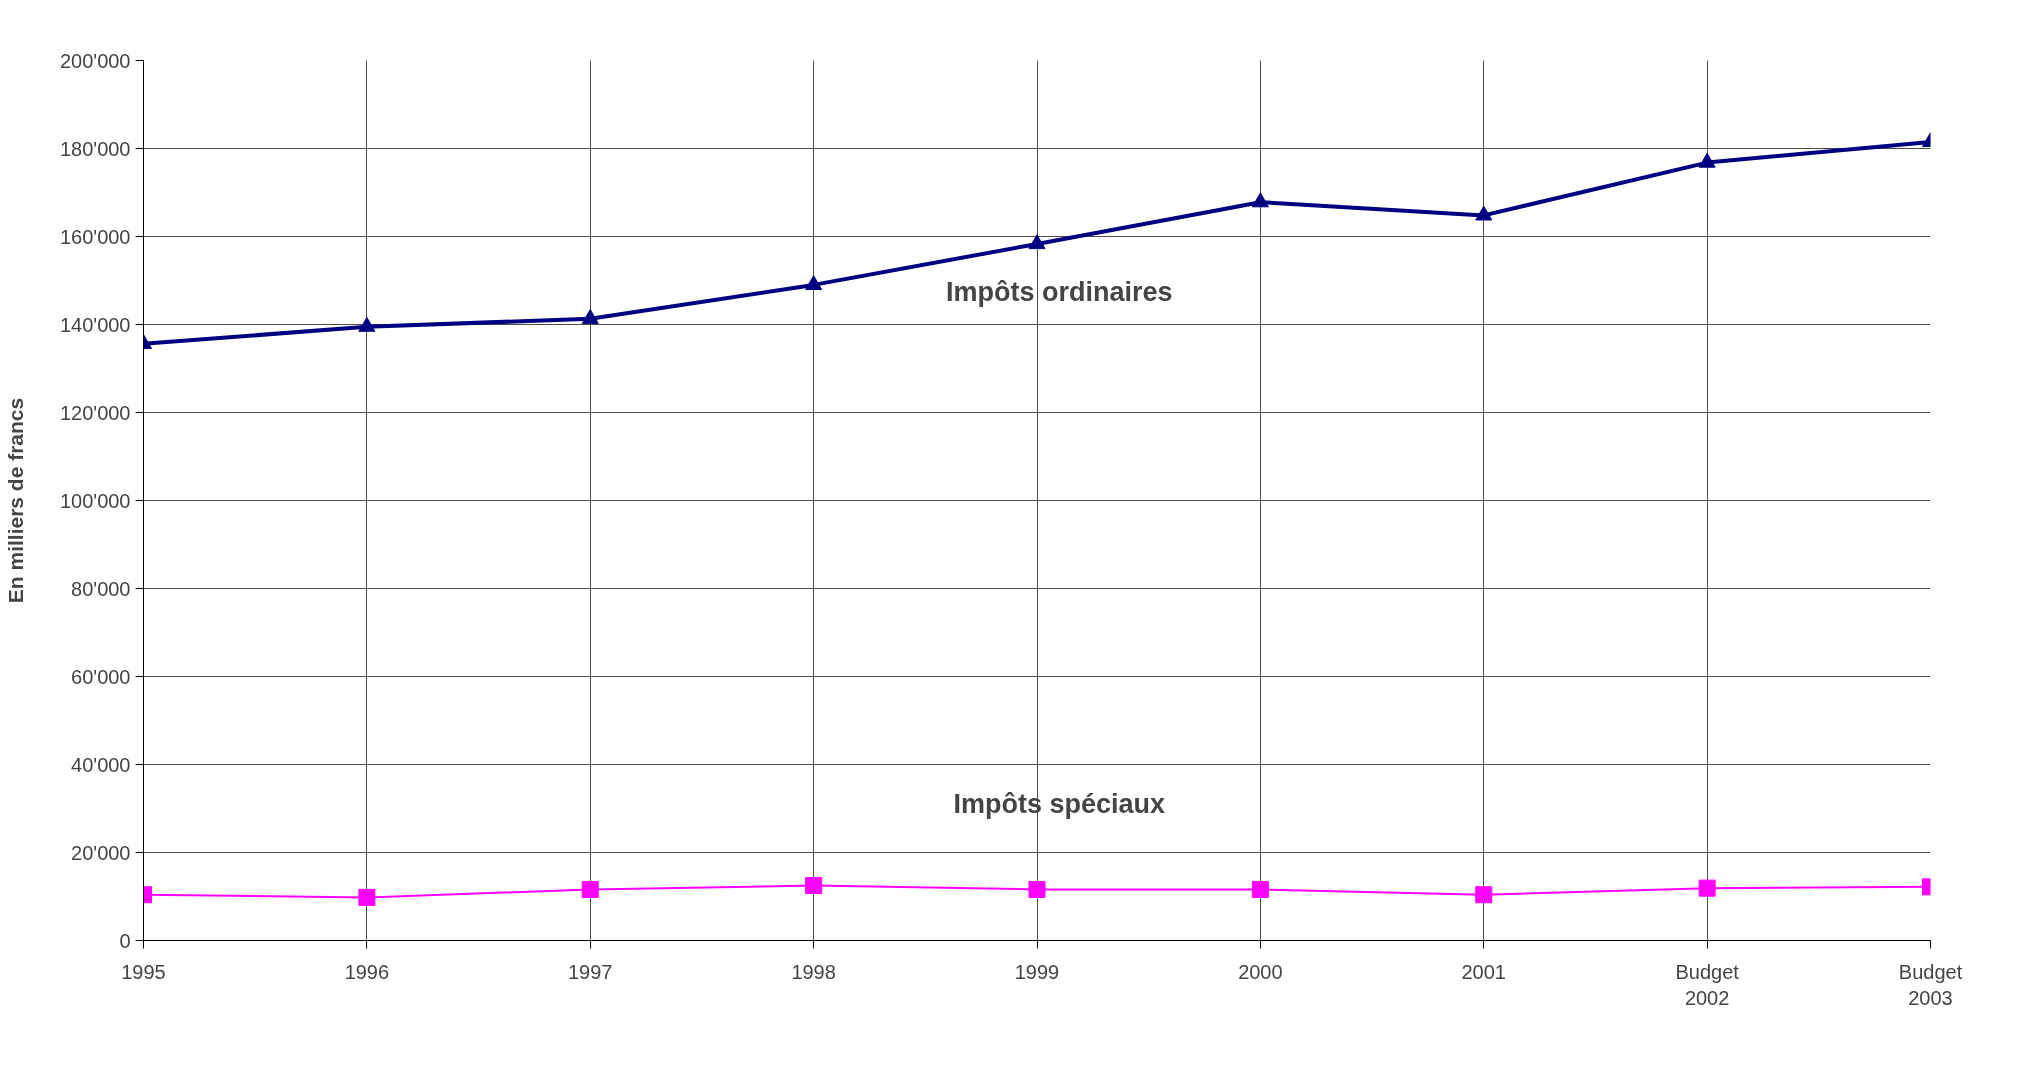  I want to click on series-label: Impôts ordinaires, so click(1059, 291).